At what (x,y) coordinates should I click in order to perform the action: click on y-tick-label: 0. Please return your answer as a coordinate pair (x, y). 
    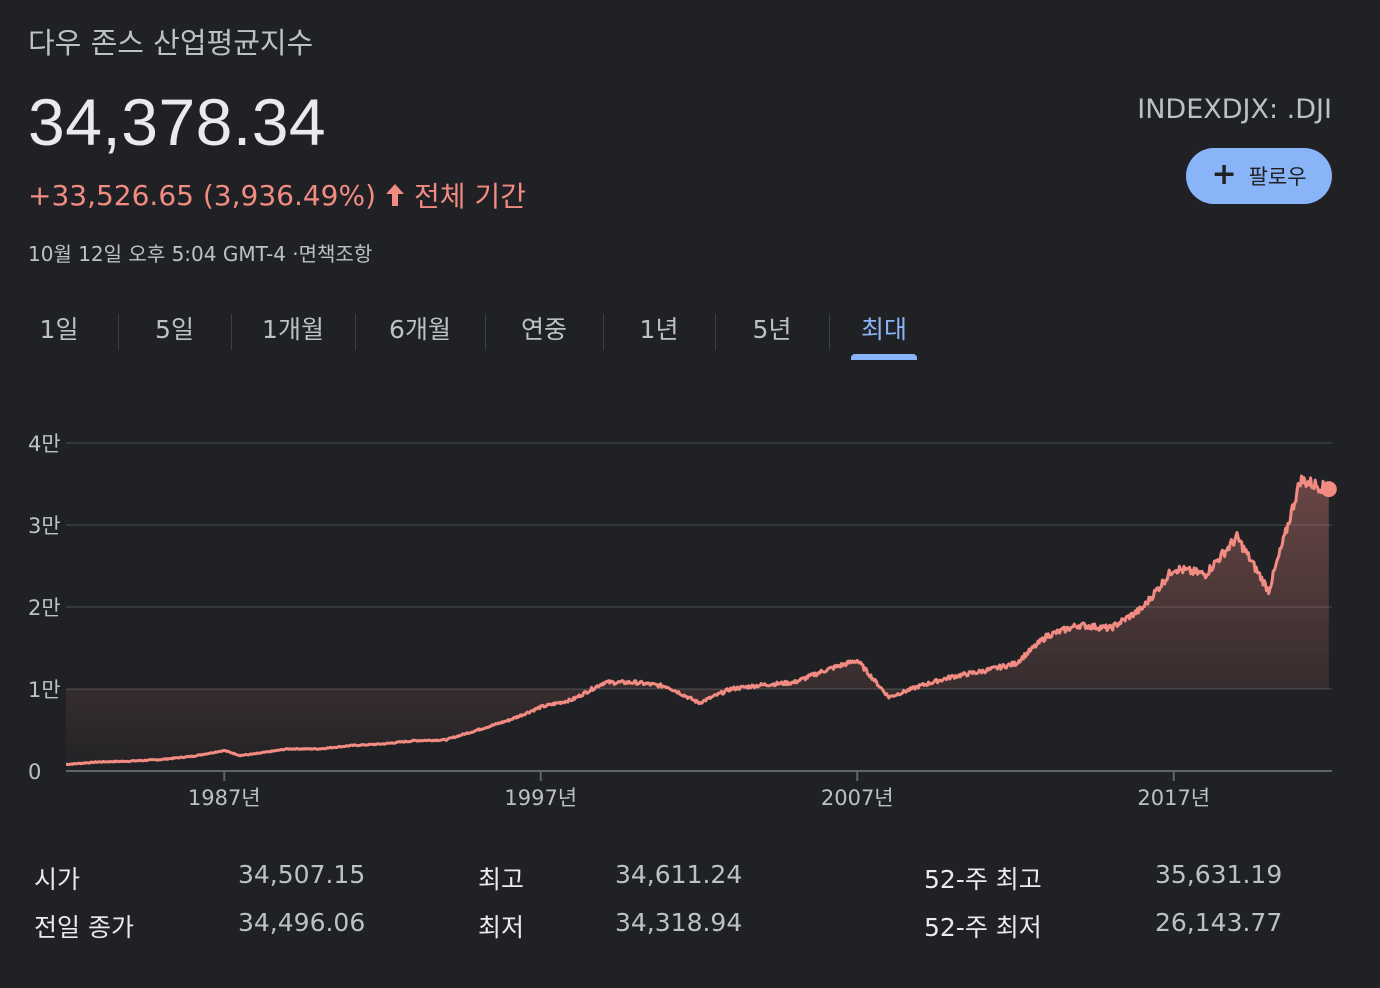
    Looking at the image, I should click on (34, 772).